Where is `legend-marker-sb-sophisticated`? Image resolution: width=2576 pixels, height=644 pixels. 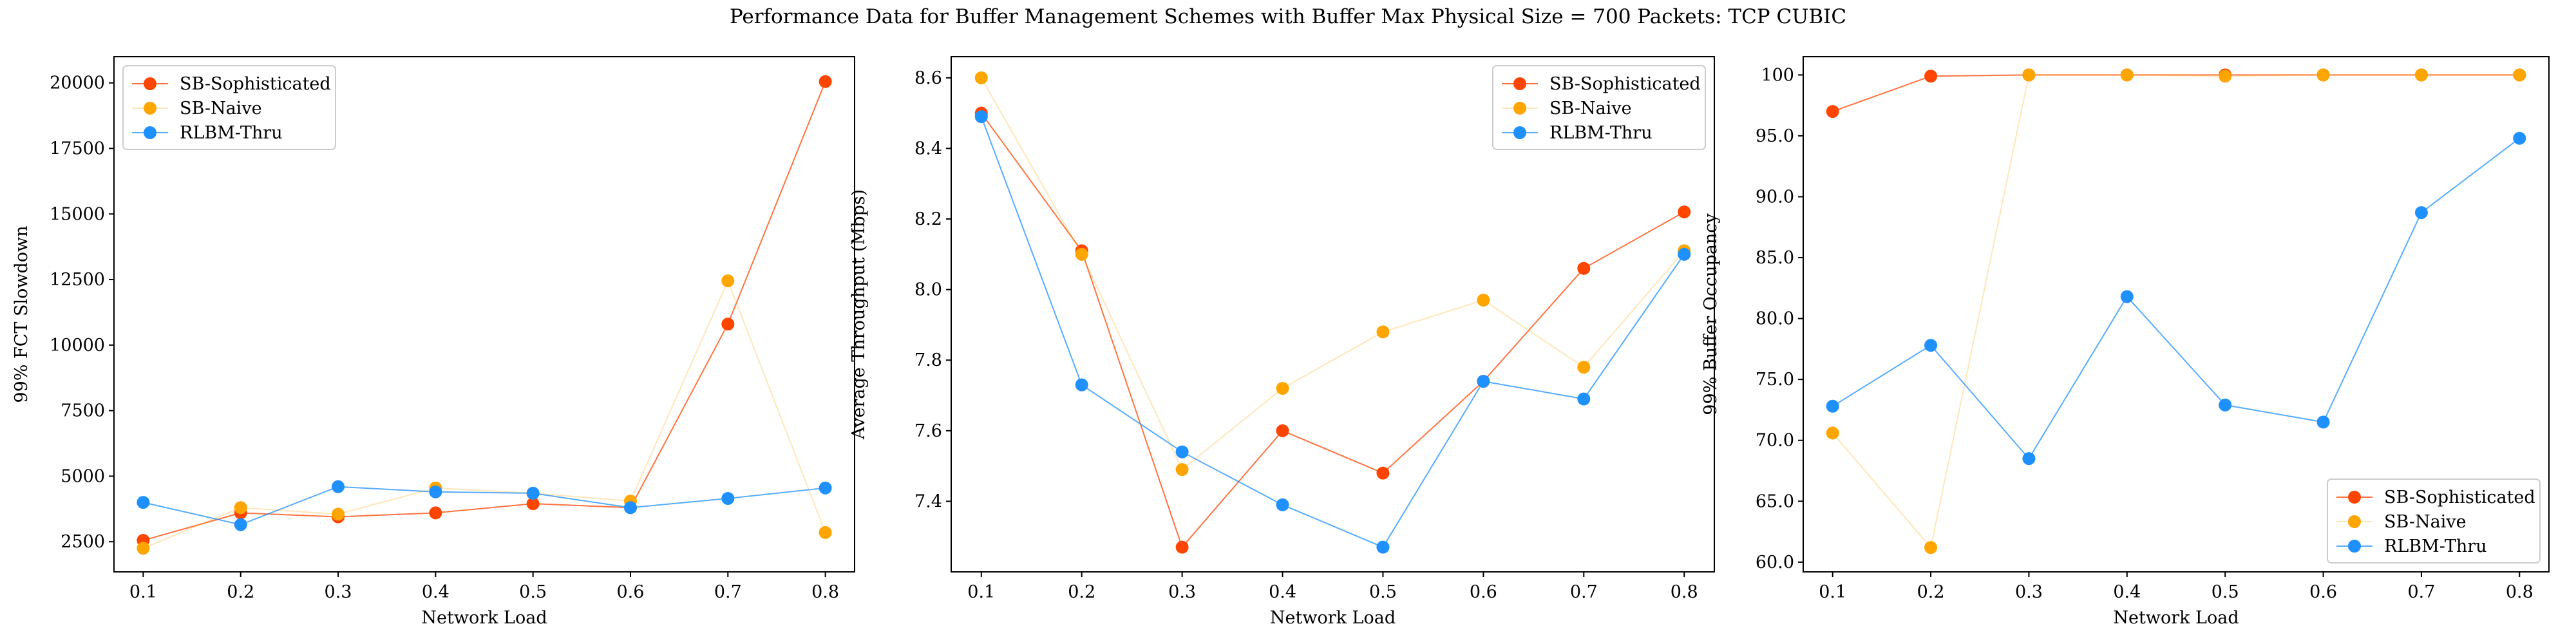 legend-marker-sb-sophisticated is located at coordinates (2355, 497).